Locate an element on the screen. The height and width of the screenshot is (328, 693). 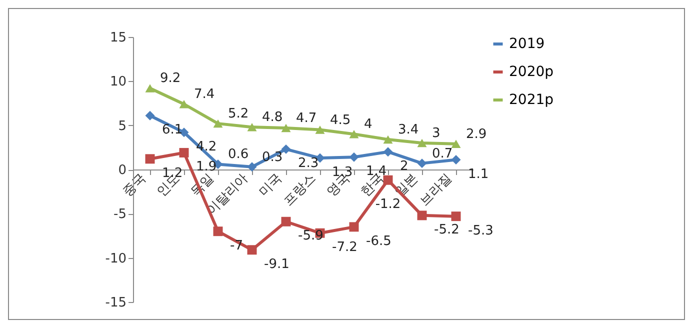
data-label: 0.6 is located at coordinates (238, 154).